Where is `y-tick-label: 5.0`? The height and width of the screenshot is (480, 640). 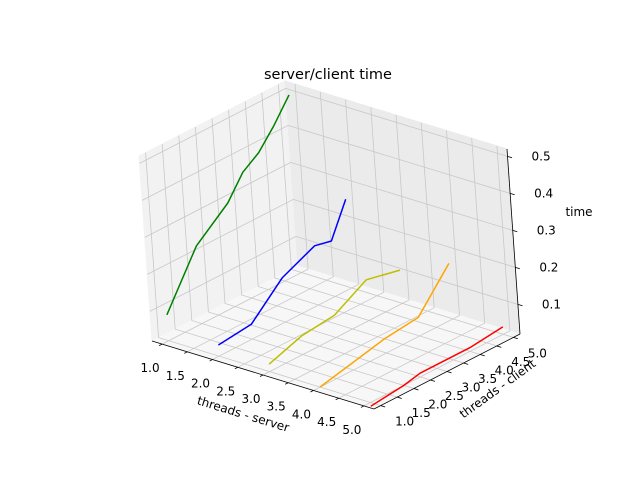 y-tick-label: 5.0 is located at coordinates (537, 353).